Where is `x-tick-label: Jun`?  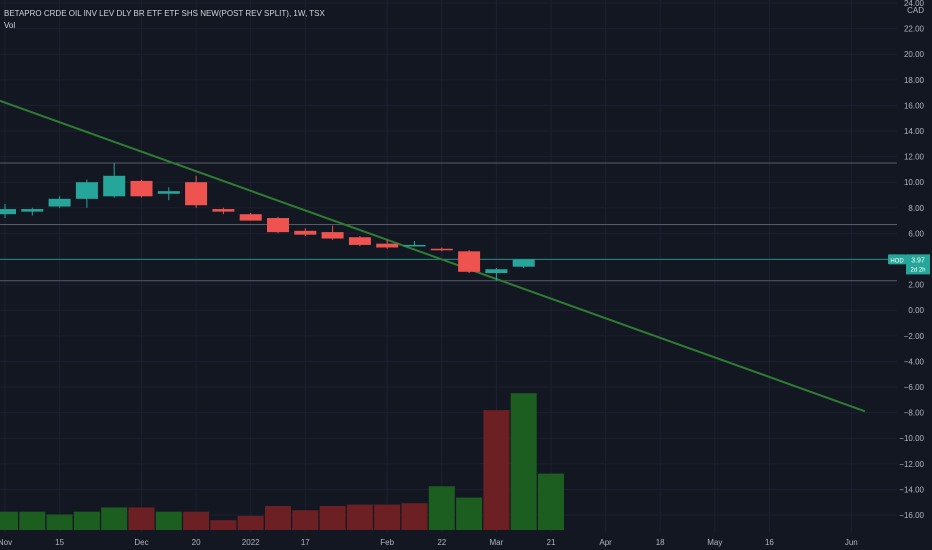
x-tick-label: Jun is located at coordinates (851, 542).